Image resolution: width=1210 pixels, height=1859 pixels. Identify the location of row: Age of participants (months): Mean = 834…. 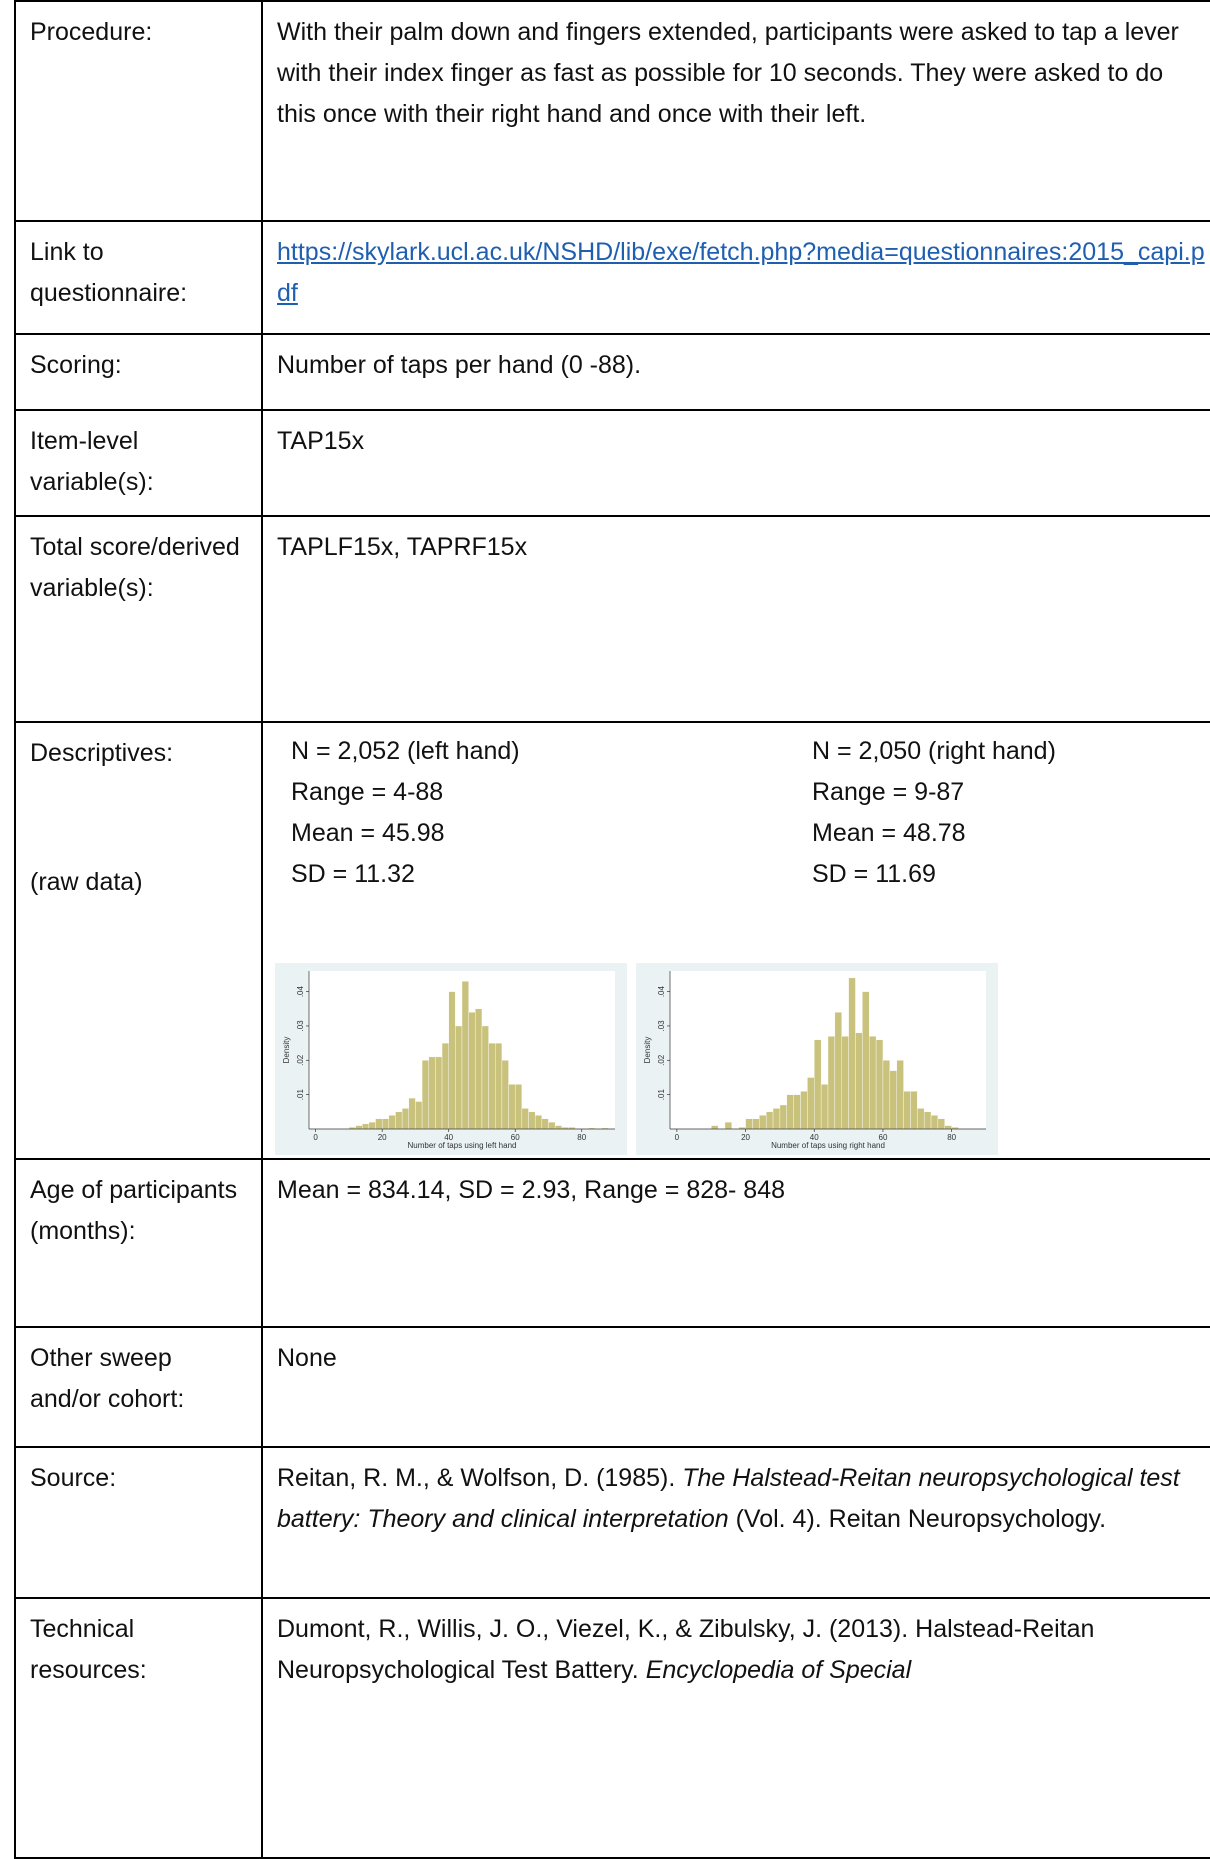
(612, 1243).